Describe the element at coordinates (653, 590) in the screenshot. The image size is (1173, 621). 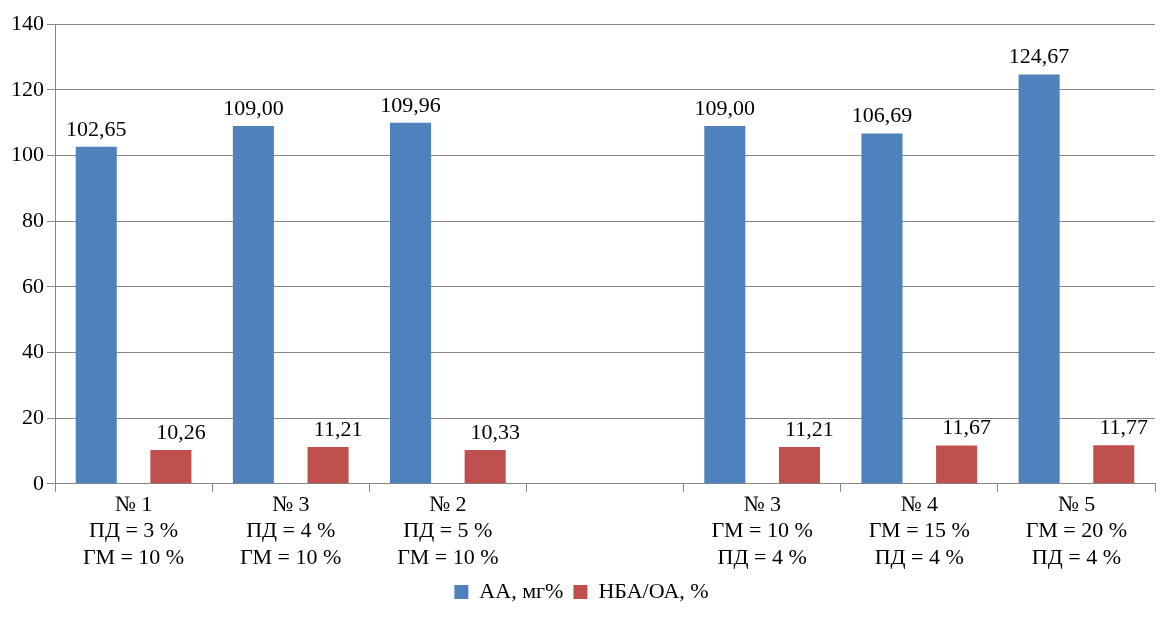
I see `legend-label: НБА/ОА, %` at that location.